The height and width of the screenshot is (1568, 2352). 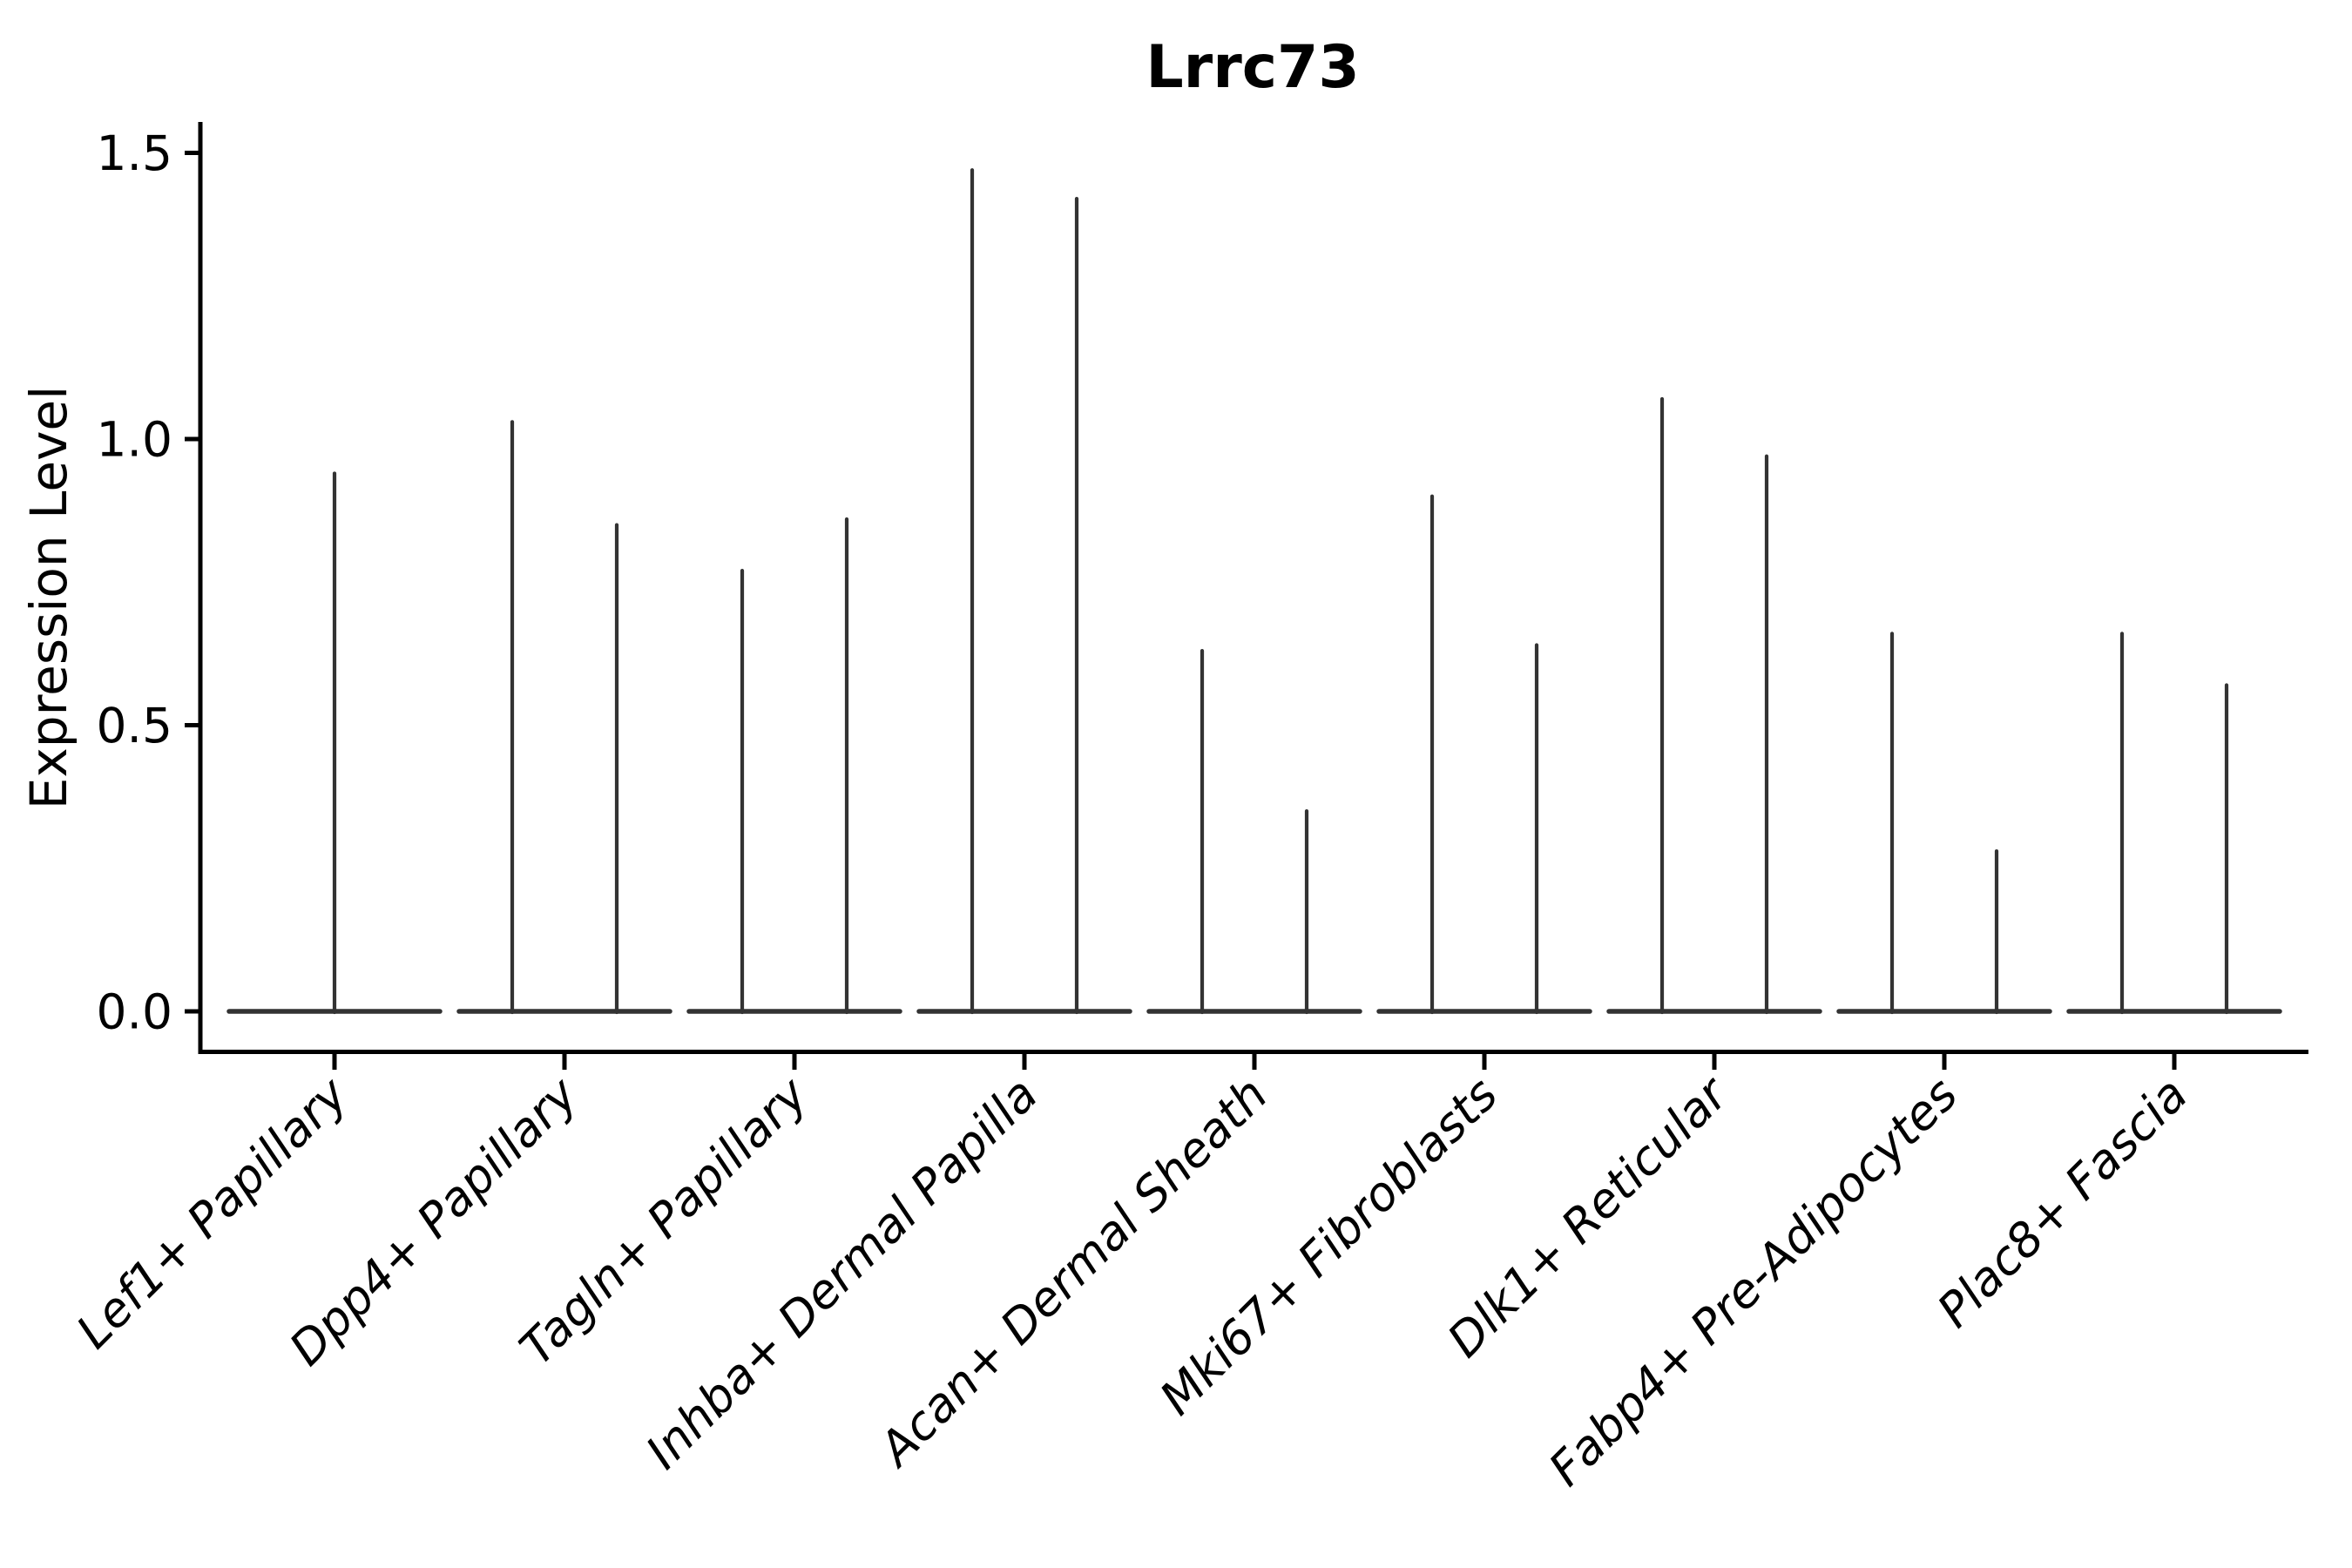 What do you see at coordinates (1753, 1282) in the screenshot?
I see `x-tick-label: Fabp4+ Pre-Adipocytes` at bounding box center [1753, 1282].